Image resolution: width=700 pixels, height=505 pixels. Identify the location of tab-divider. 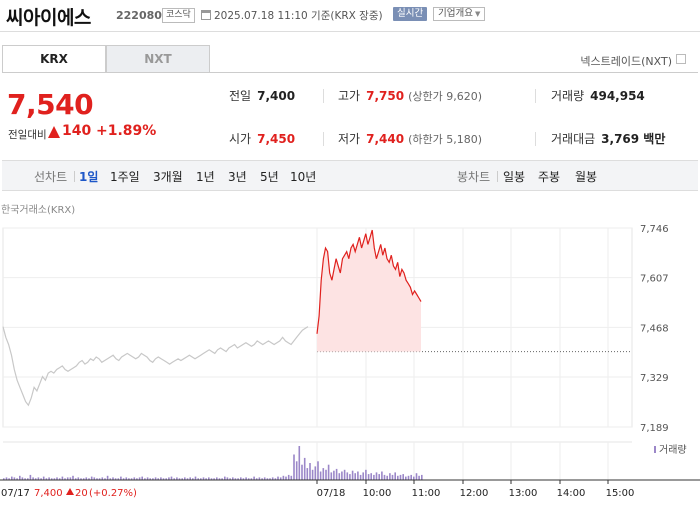
(350, 72).